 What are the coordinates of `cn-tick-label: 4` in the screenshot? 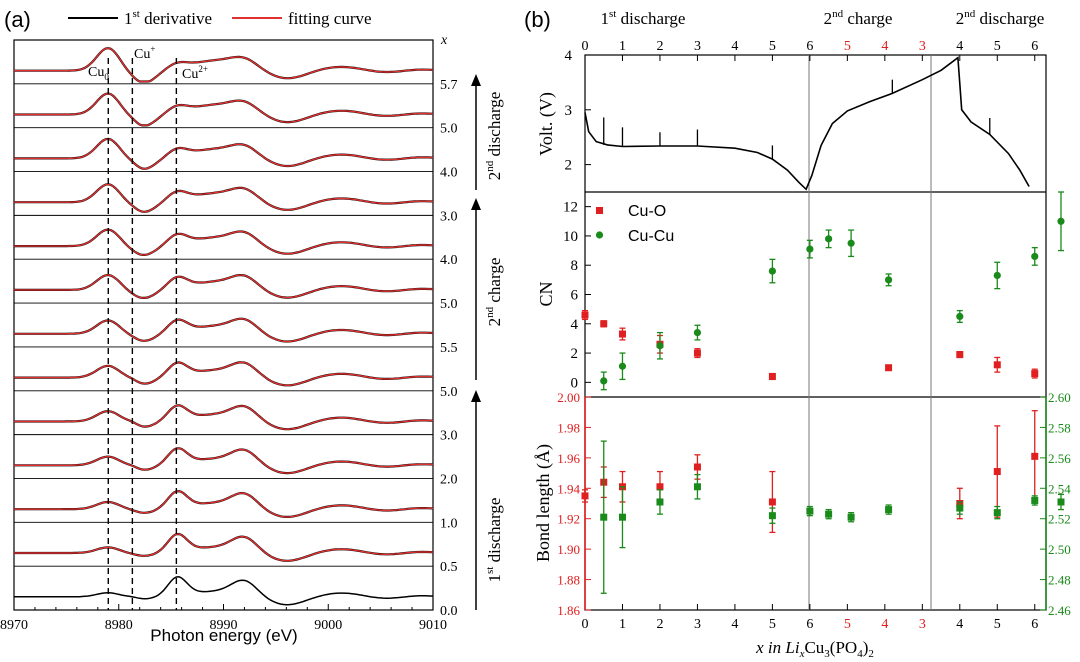 It's located at (575, 325).